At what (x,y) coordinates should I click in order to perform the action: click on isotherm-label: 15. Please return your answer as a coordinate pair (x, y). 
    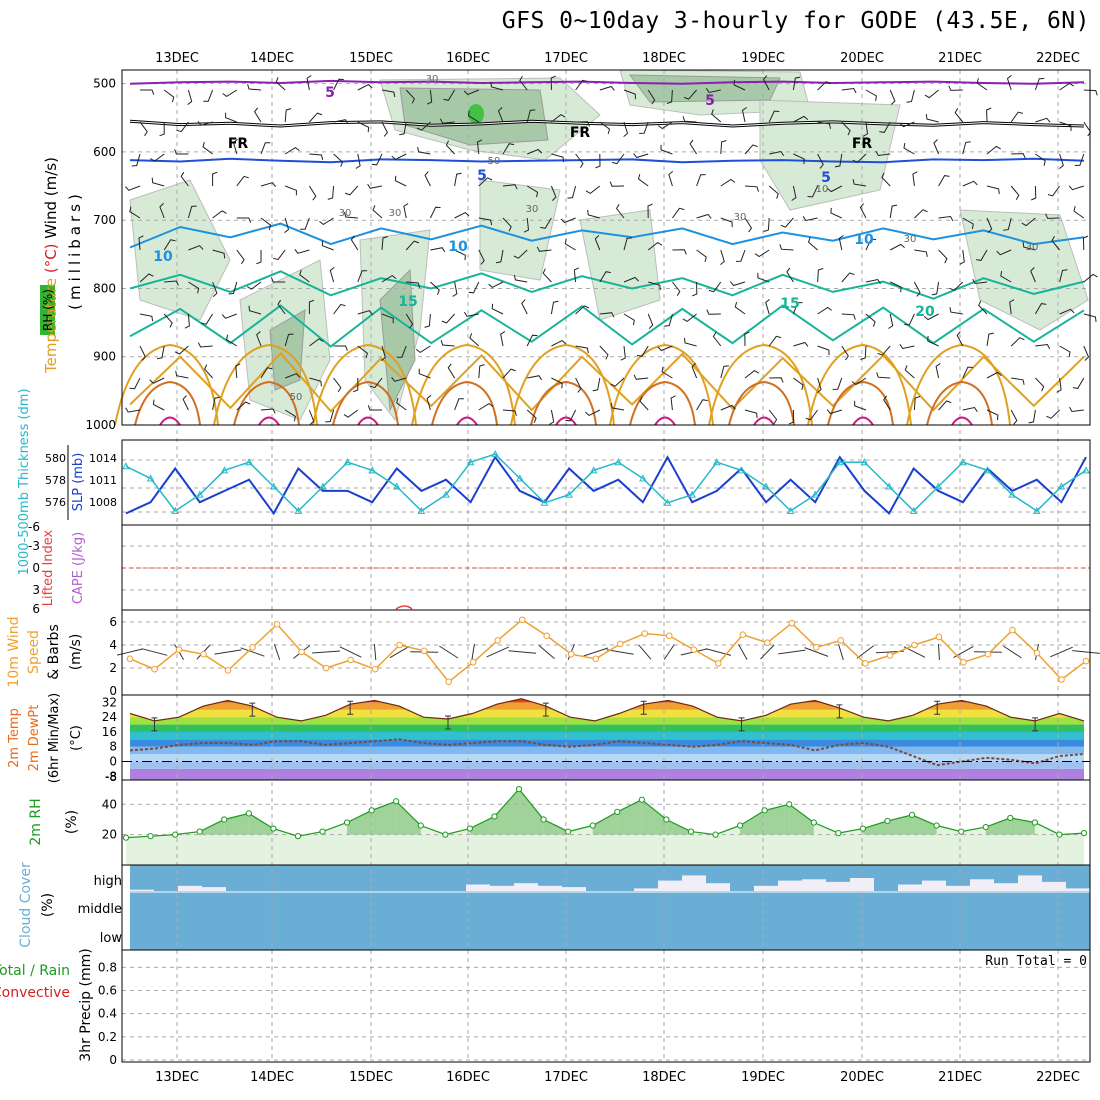
    Looking at the image, I should click on (789, 304).